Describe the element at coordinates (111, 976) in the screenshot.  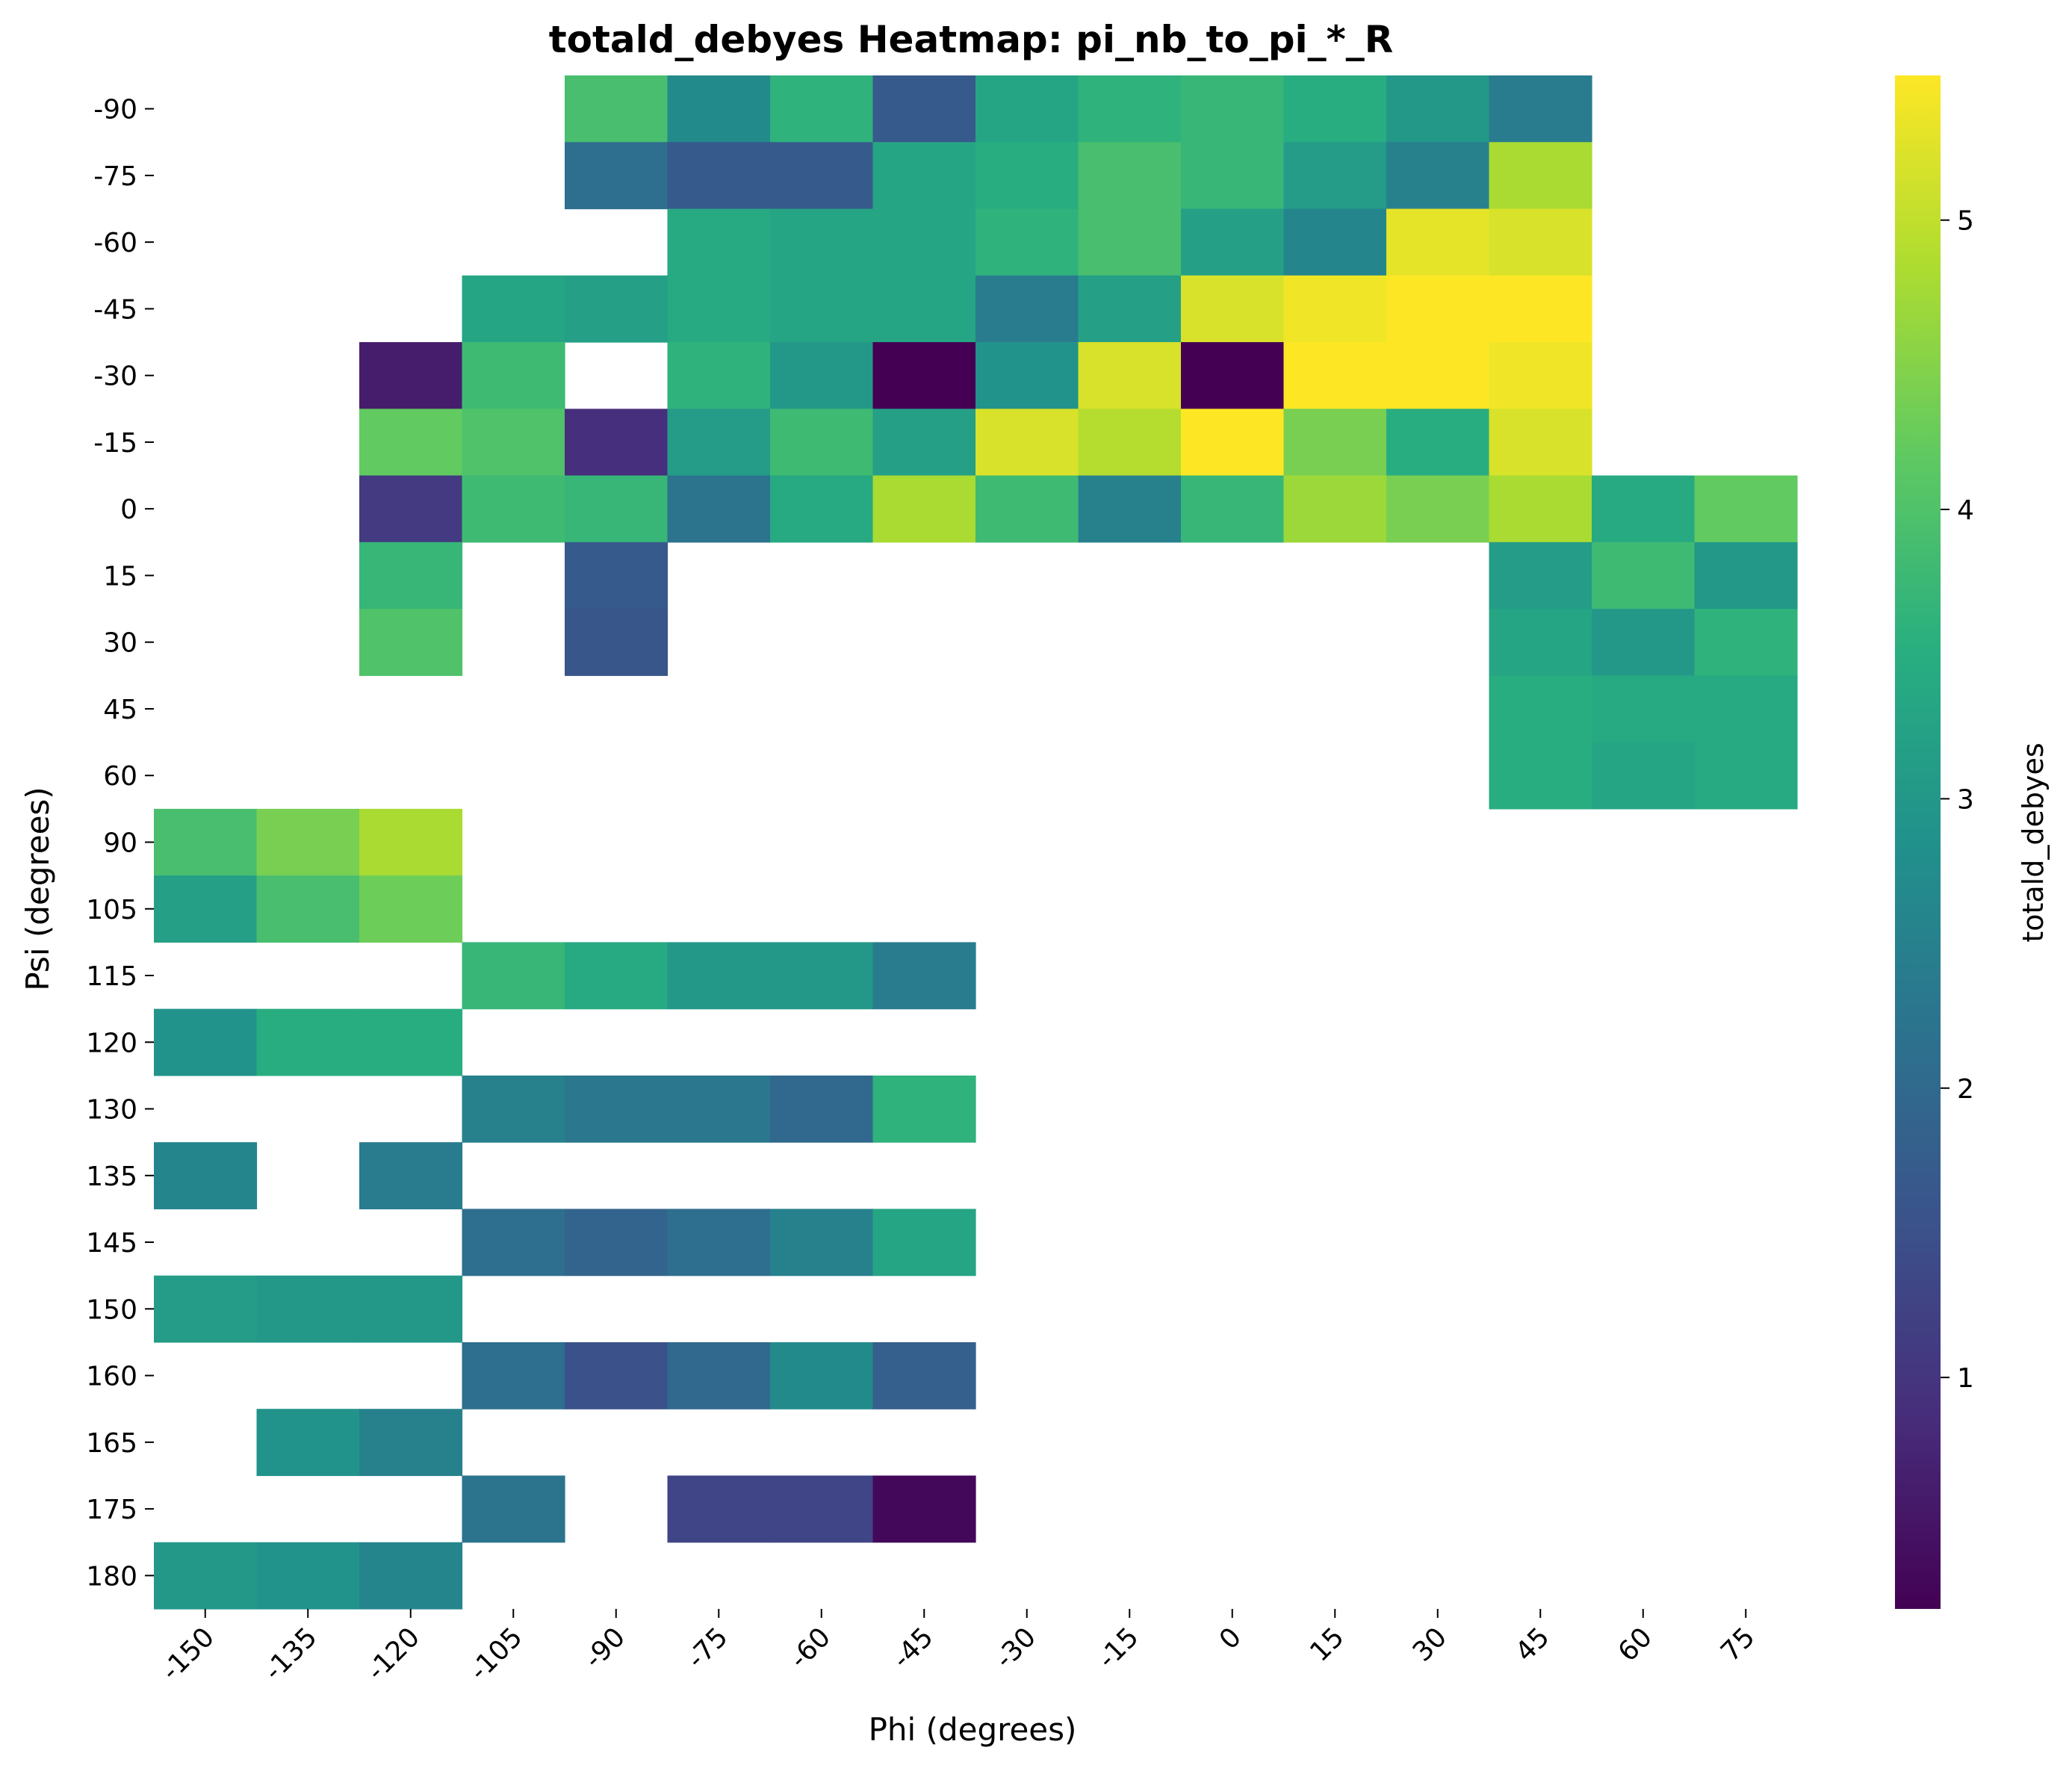
I see `y-tick-label: 115` at that location.